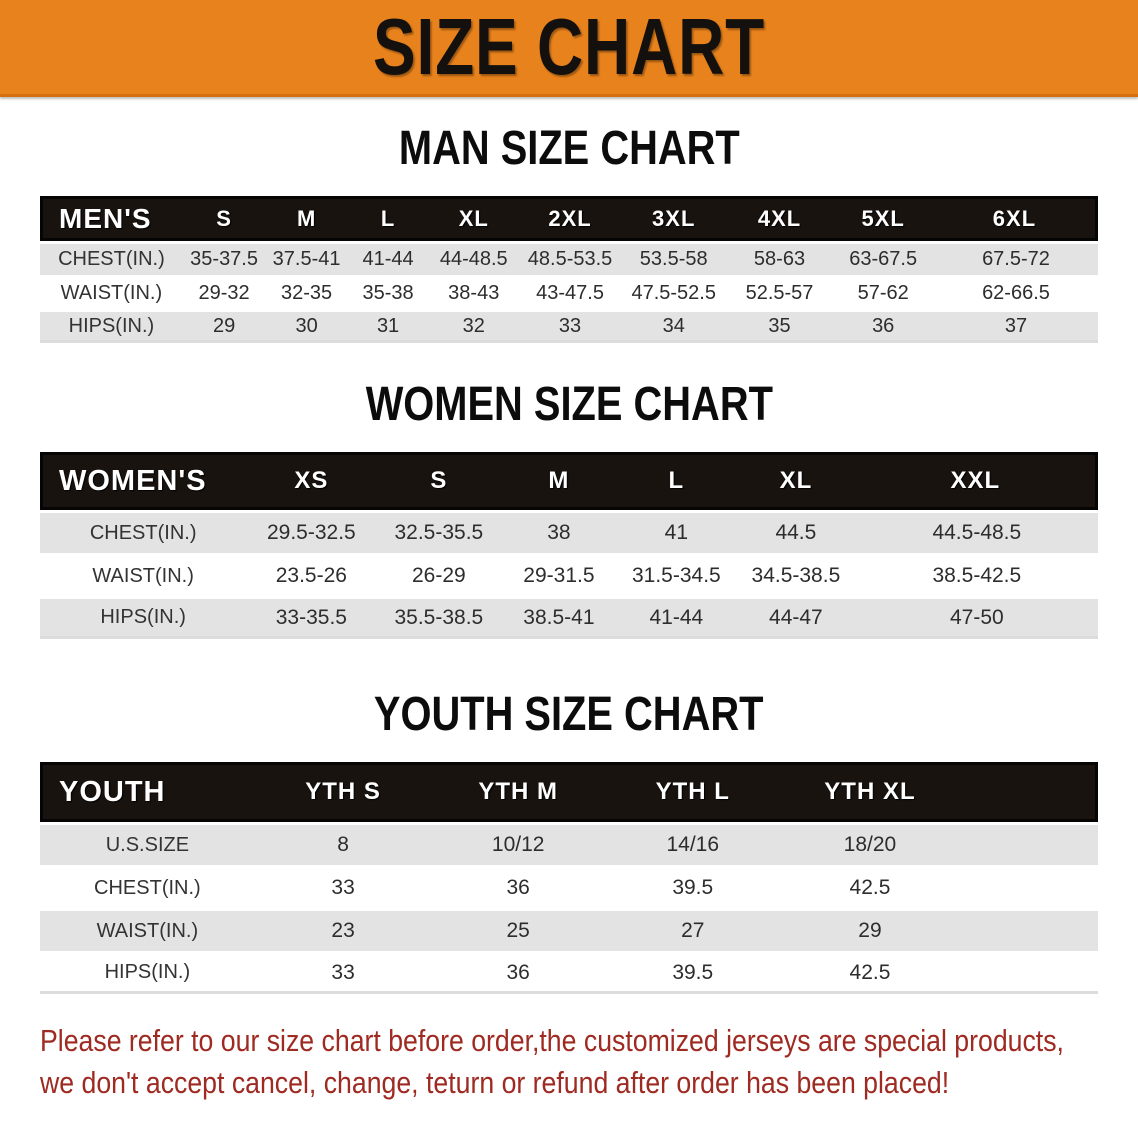 The width and height of the screenshot is (1138, 1132). Describe the element at coordinates (779, 292) in the screenshot. I see `size-cell: 52.5-57` at that location.